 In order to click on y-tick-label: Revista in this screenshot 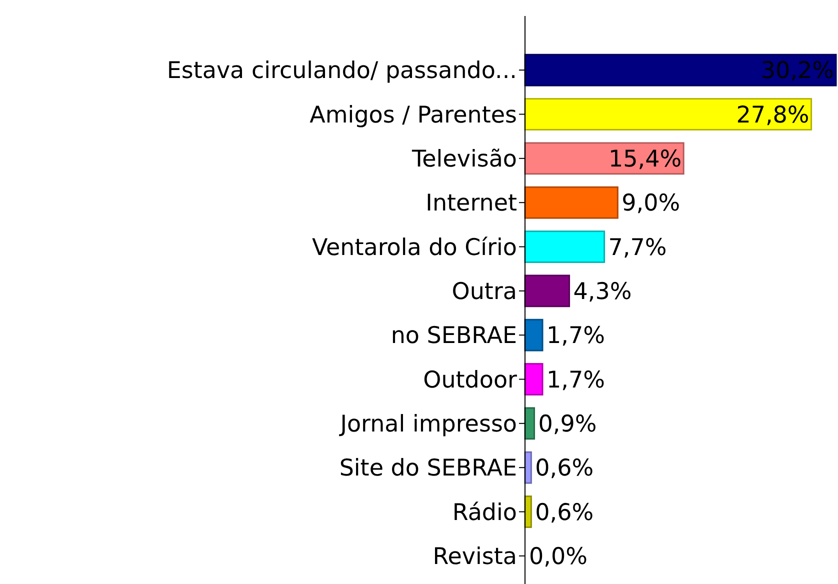, I will do `click(474, 557)`.